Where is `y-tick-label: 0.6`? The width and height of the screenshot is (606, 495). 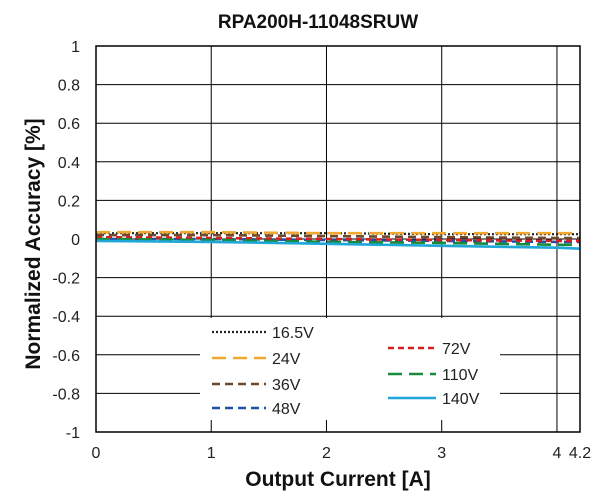
y-tick-label: 0.6 is located at coordinates (69, 124).